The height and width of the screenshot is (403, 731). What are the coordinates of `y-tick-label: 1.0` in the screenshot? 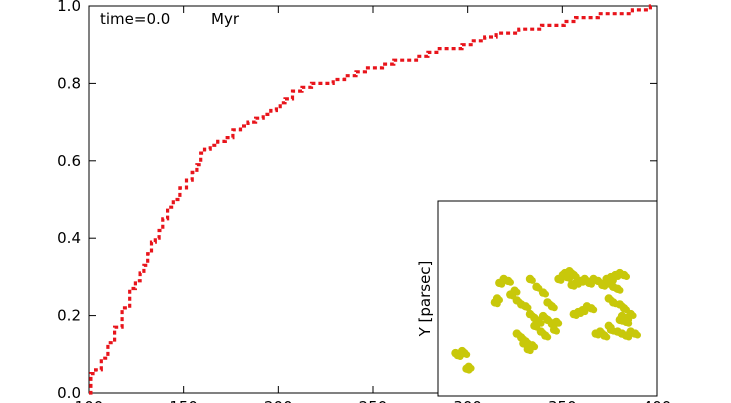 It's located at (69, 7).